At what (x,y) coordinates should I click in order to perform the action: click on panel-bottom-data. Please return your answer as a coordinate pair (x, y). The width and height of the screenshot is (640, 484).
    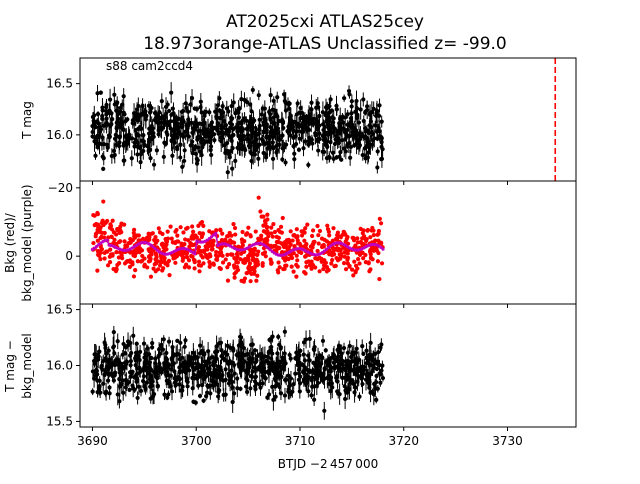
    Looking at the image, I should click on (238, 373).